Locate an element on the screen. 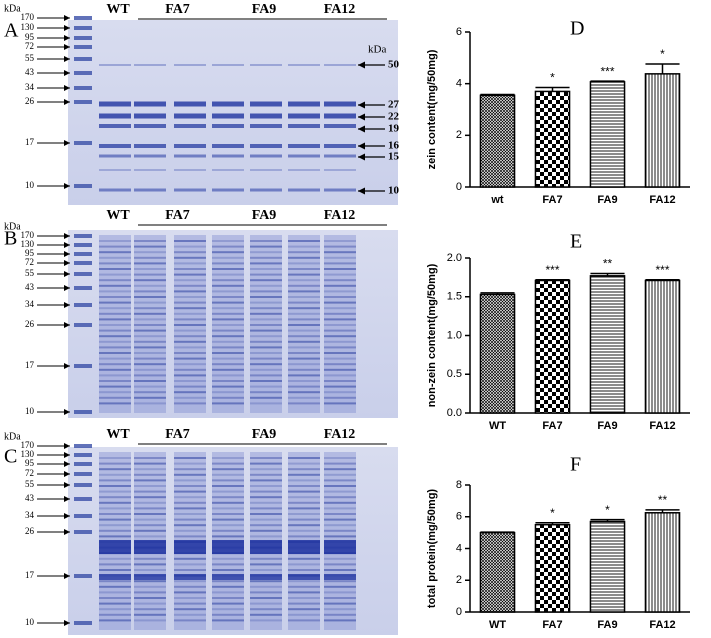  significance-label: ** is located at coordinates (663, 500).